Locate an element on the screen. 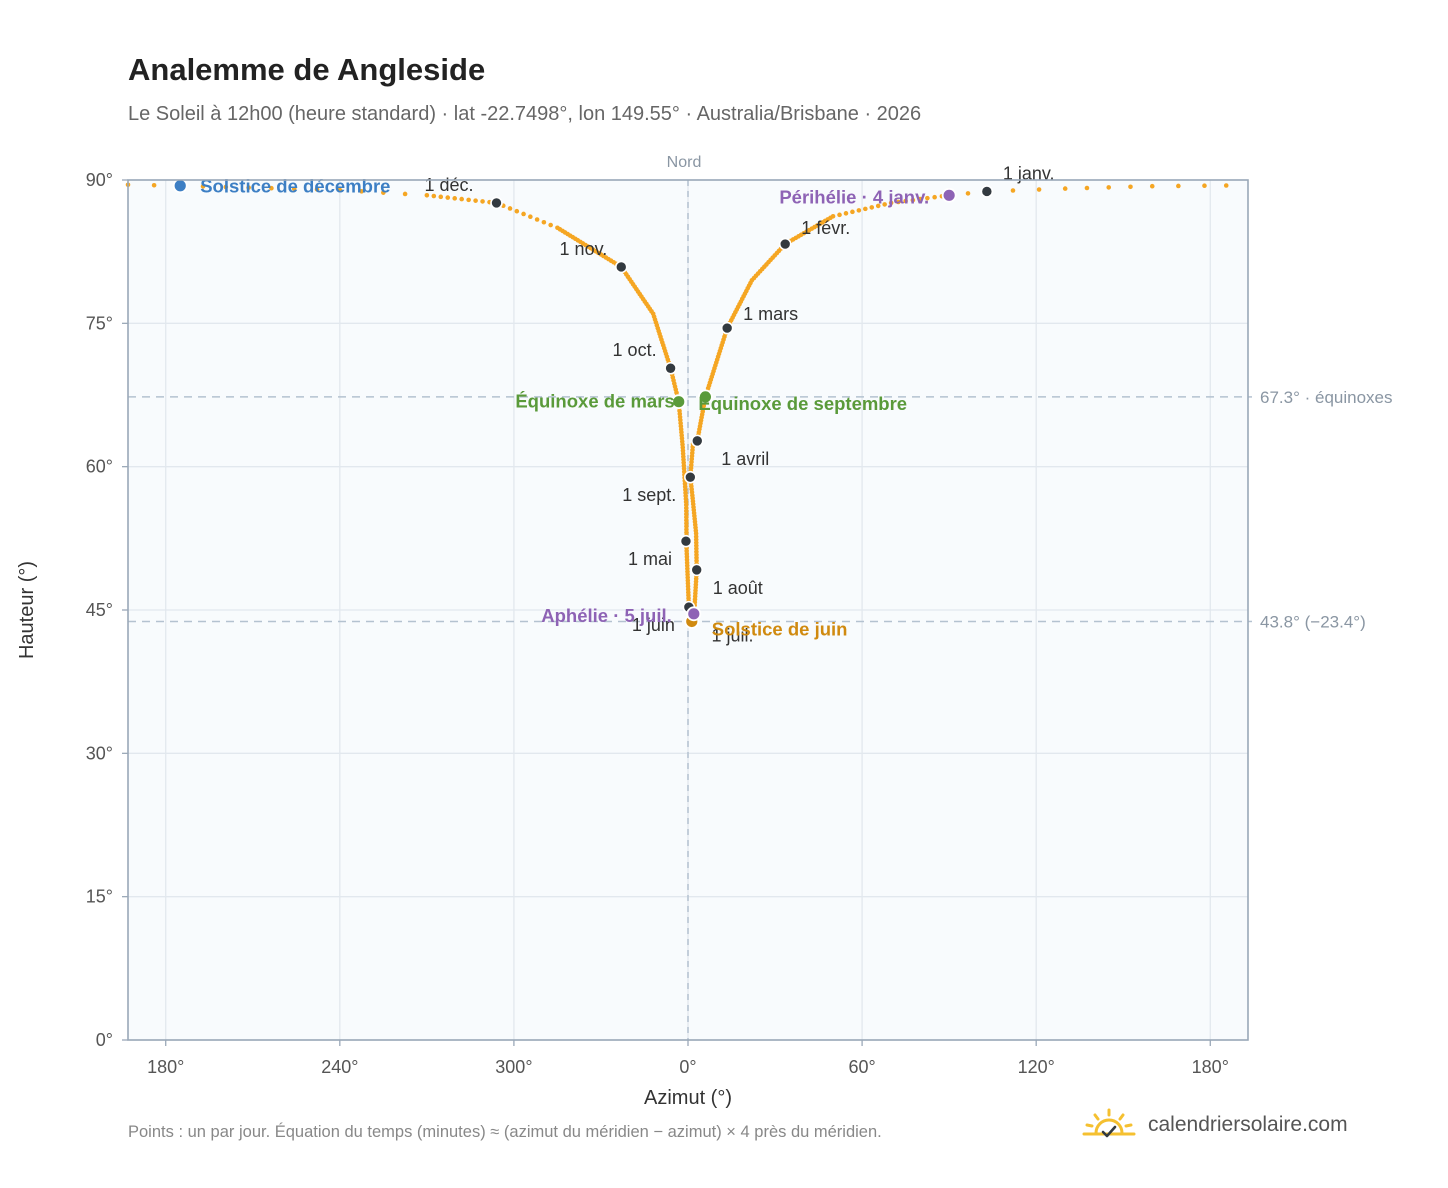 This screenshot has width=1448, height=1188. month-label: 1 juil. is located at coordinates (732, 636).